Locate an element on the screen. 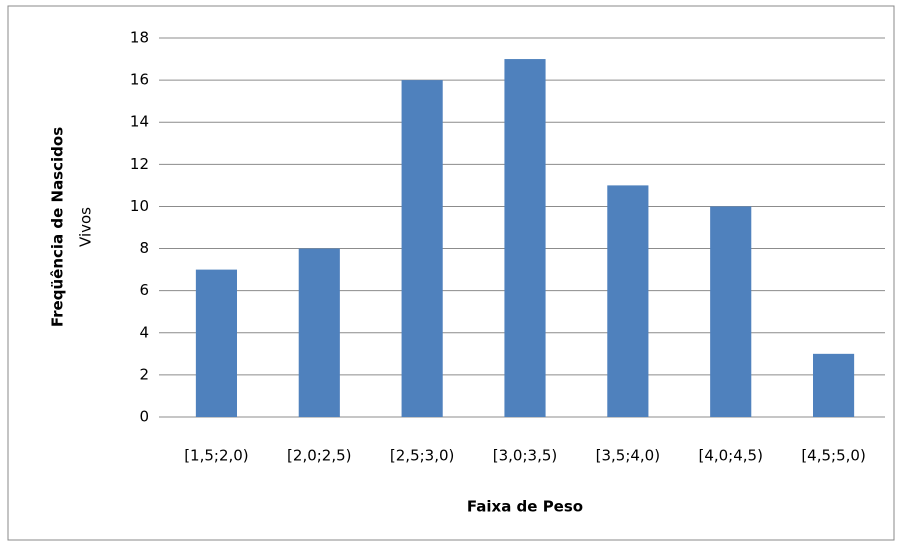 The width and height of the screenshot is (900, 546). x-tick-label: [1,5;2,0) is located at coordinates (216, 456).